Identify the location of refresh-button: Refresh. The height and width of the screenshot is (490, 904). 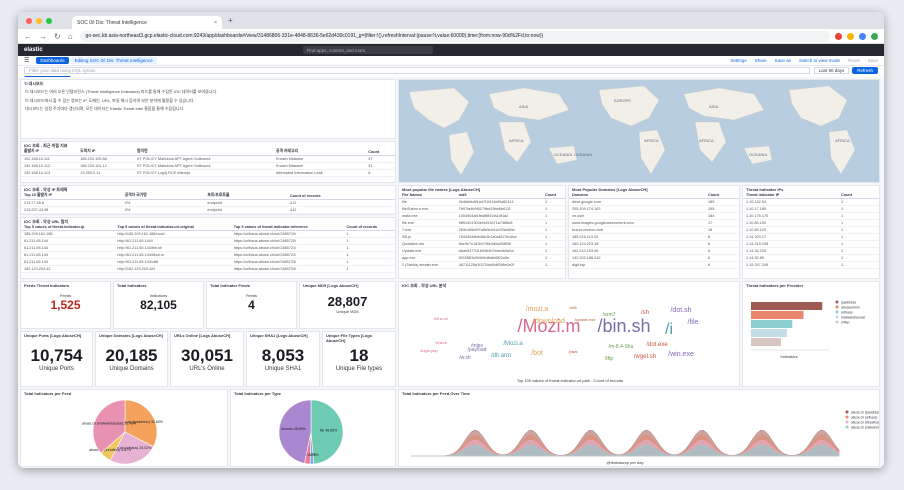
(865, 70).